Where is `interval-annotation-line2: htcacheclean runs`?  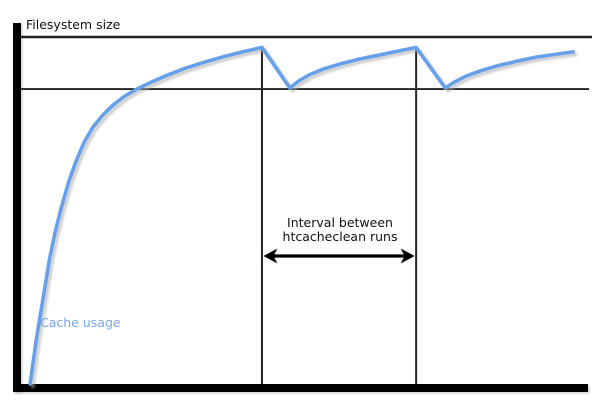 interval-annotation-line2: htcacheclean runs is located at coordinates (340, 236).